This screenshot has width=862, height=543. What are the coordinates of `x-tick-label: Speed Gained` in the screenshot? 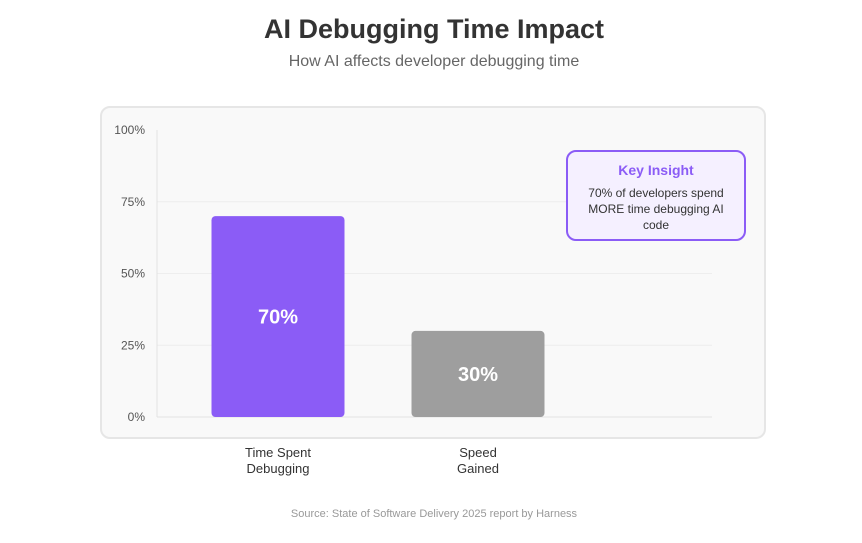 It's located at (478, 460).